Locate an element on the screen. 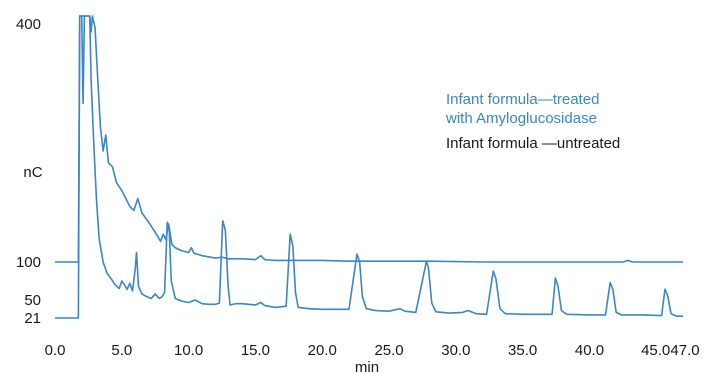  y-tick-label: 21 is located at coordinates (32, 318).